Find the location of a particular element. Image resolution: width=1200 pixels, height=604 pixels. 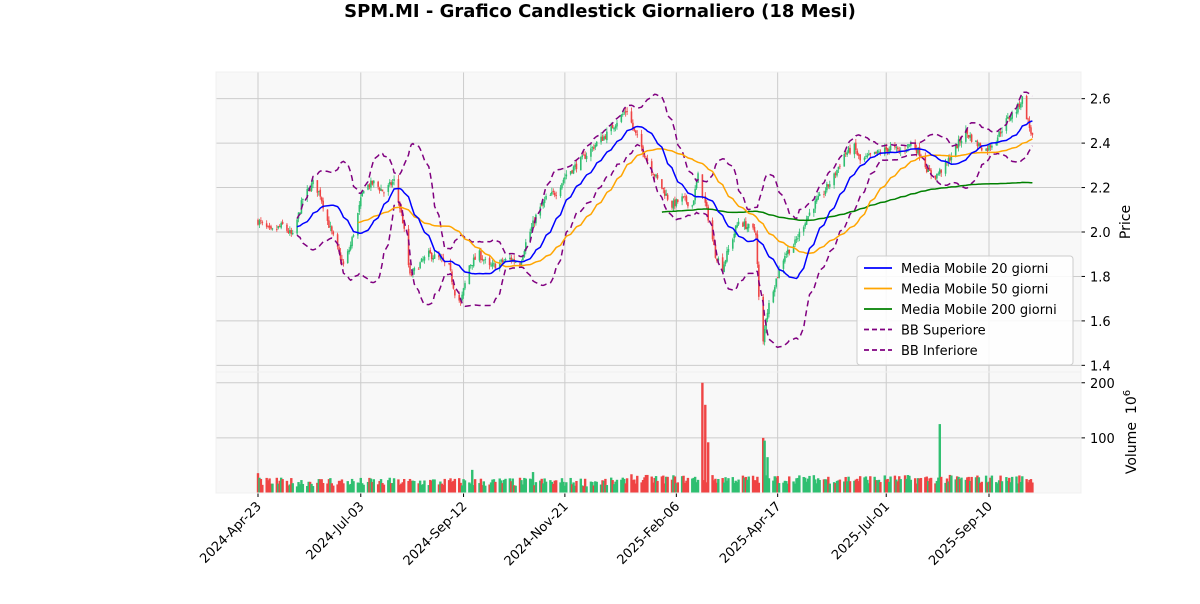

x-tick-label: 2024-Nov-21 is located at coordinates (537, 534).